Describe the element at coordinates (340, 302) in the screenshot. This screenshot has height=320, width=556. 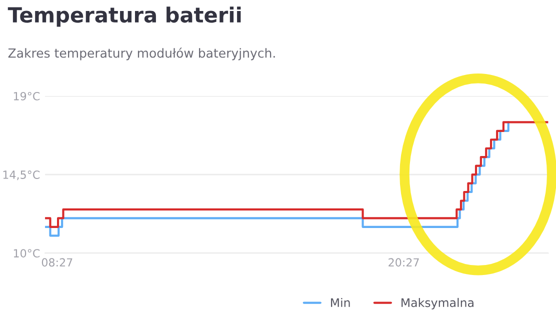
I see `legend-label: Min` at that location.